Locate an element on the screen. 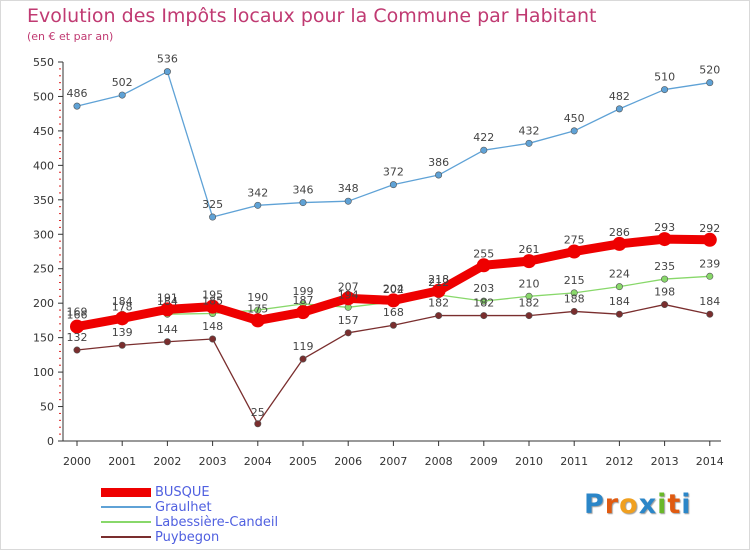 Image resolution: width=750 pixels, height=550 pixels. logo-letter: r is located at coordinates (612, 504).